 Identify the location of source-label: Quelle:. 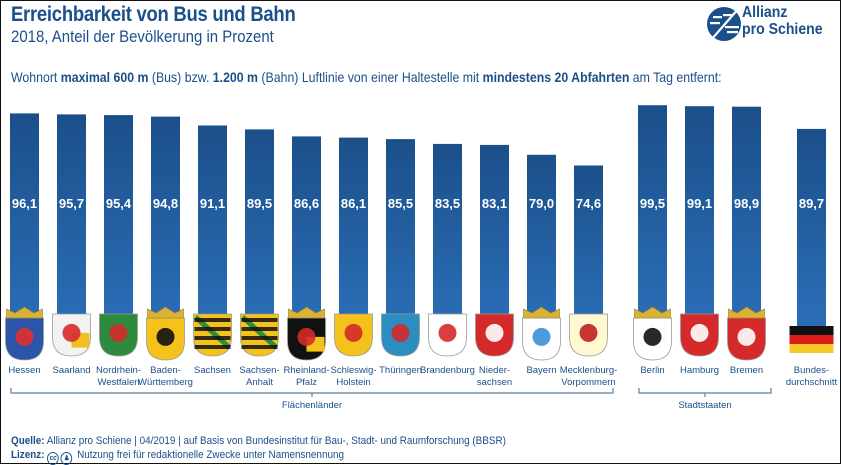
(28, 441).